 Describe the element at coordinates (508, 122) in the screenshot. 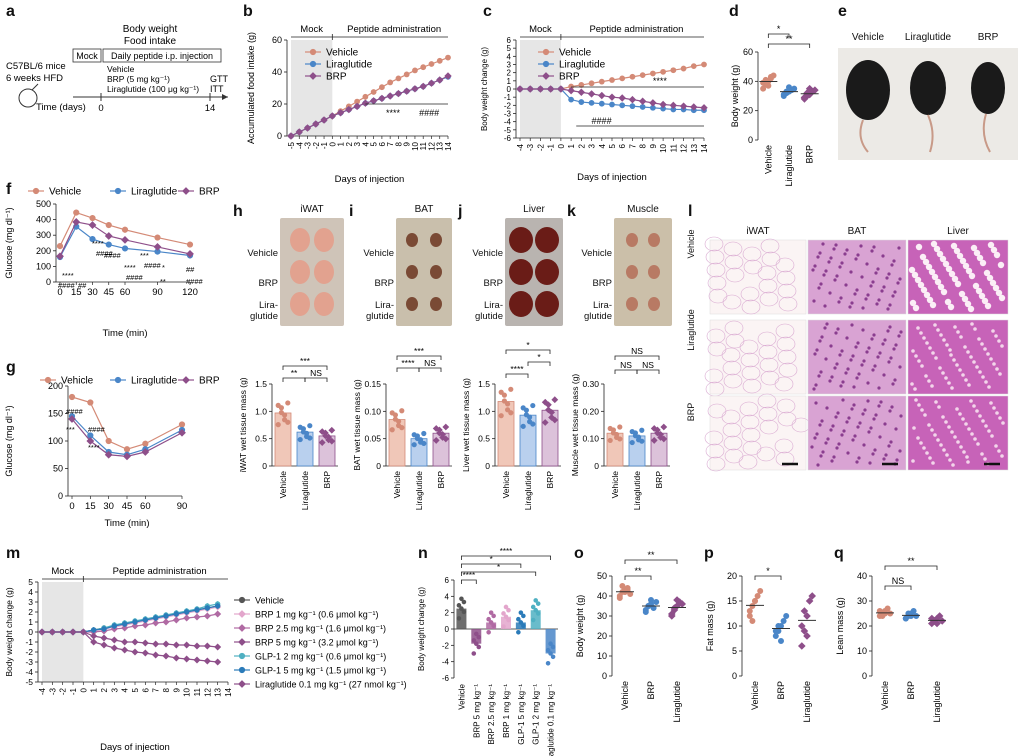

I see `y-tick-label: -4` at that location.